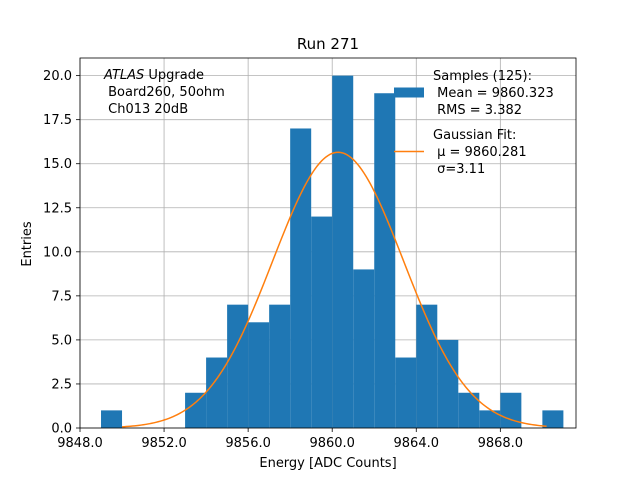 The image size is (640, 480). I want to click on annotation-line: Board260, 50ohm, so click(164, 92).